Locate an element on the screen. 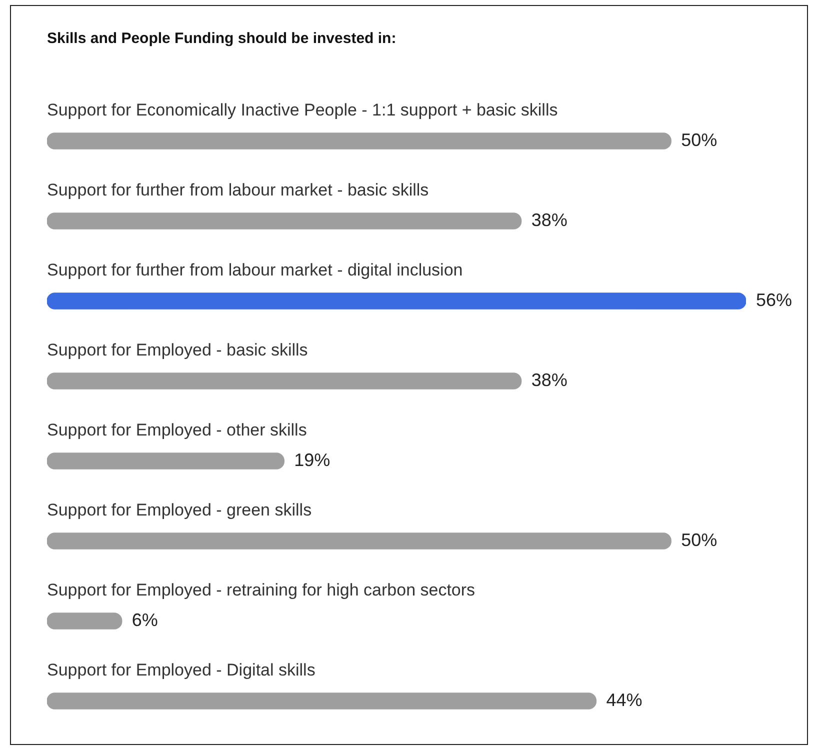 This screenshot has width=818, height=751. data-label: 19% is located at coordinates (312, 460).